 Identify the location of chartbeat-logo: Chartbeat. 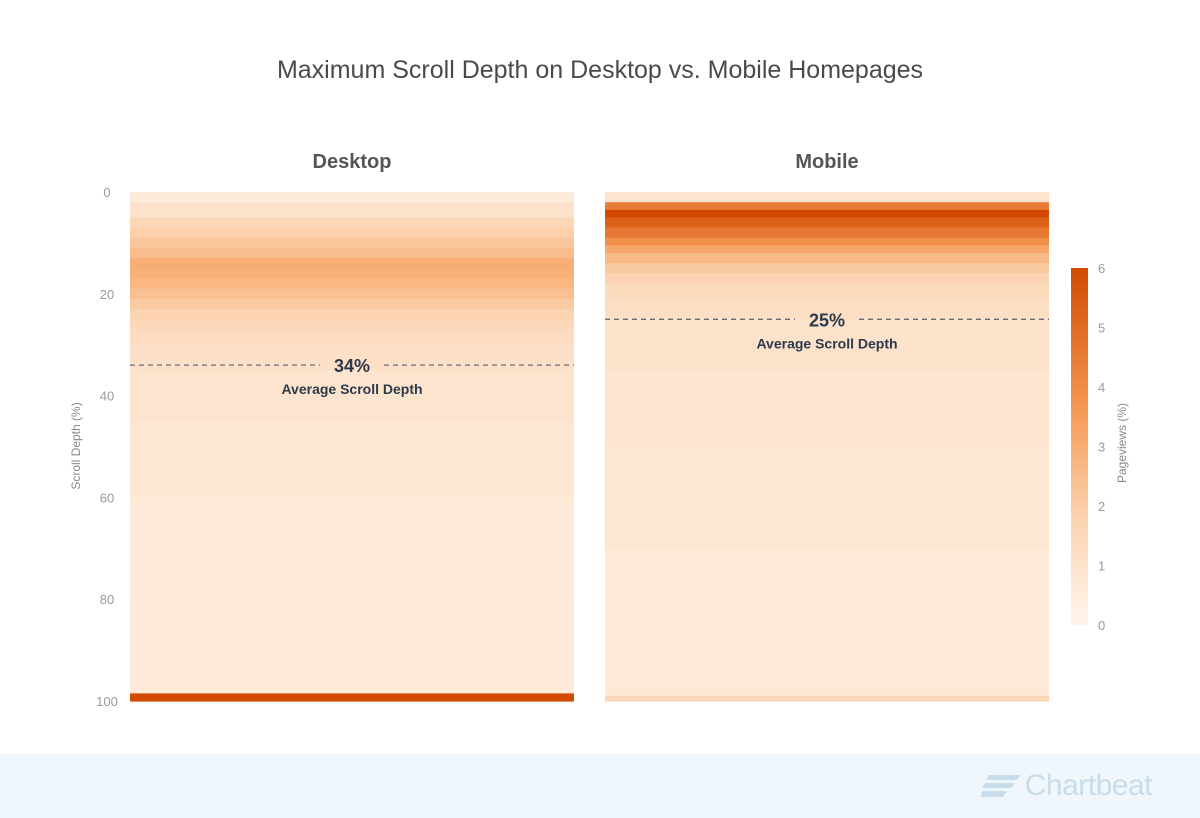
(1066, 786).